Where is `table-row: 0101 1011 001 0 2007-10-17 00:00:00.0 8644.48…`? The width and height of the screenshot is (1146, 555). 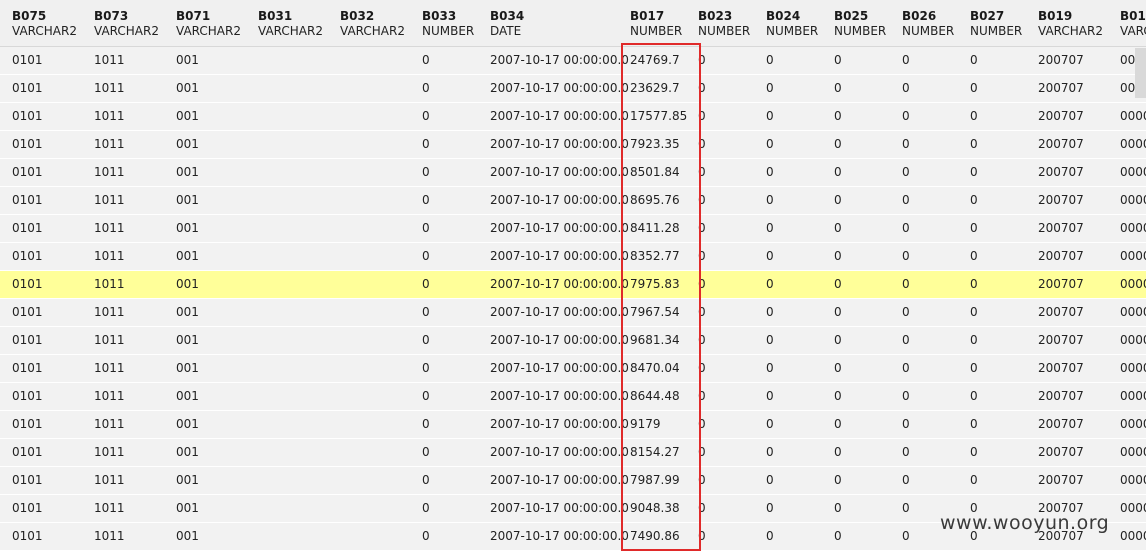 table-row: 0101 1011 001 0 2007-10-17 00:00:00.0 8644.48… is located at coordinates (573, 397).